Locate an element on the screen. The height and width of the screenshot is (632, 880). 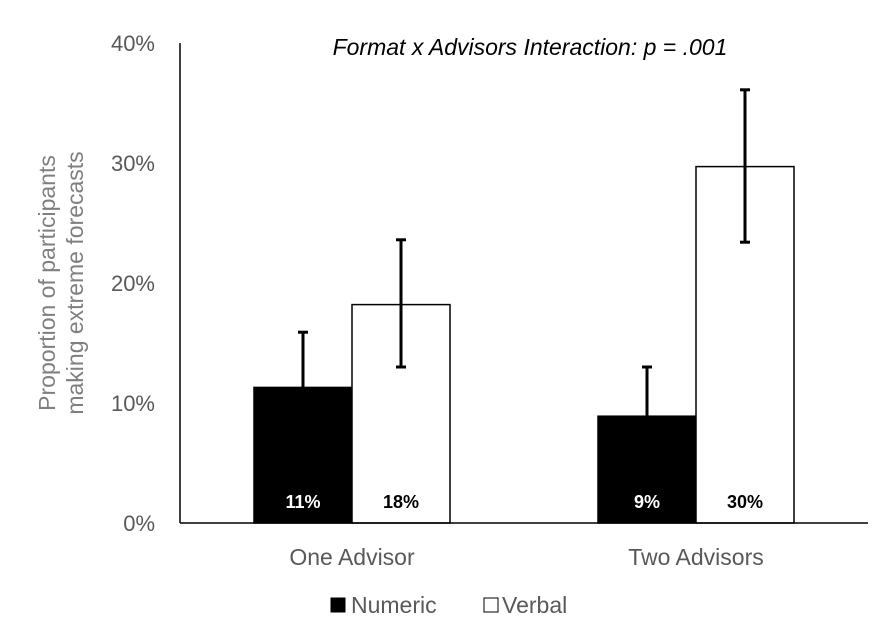
data-label-numeric: 9% is located at coordinates (647, 502).